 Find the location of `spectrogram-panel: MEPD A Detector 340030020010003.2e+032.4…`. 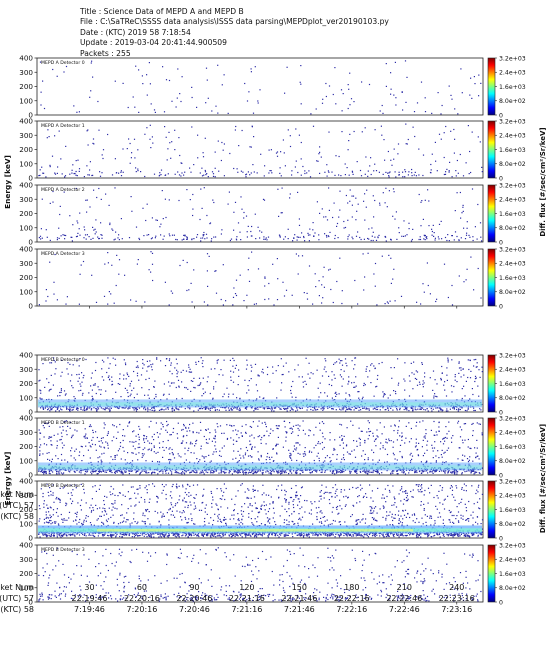

spectrogram-panel: MEPD A Detector 340030020010003.2e+032.4… is located at coordinates (272, 278).